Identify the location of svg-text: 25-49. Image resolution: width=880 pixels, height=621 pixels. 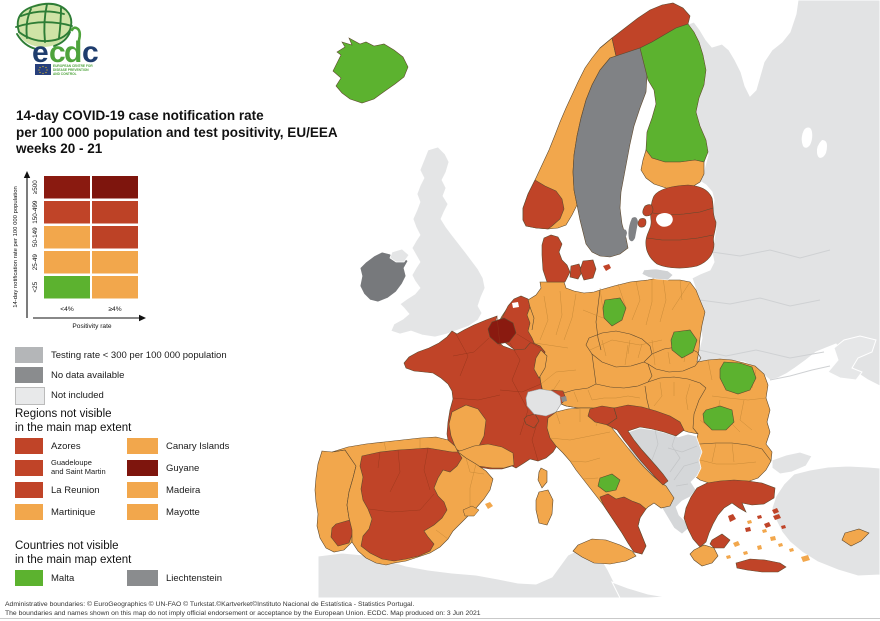
(35, 262).